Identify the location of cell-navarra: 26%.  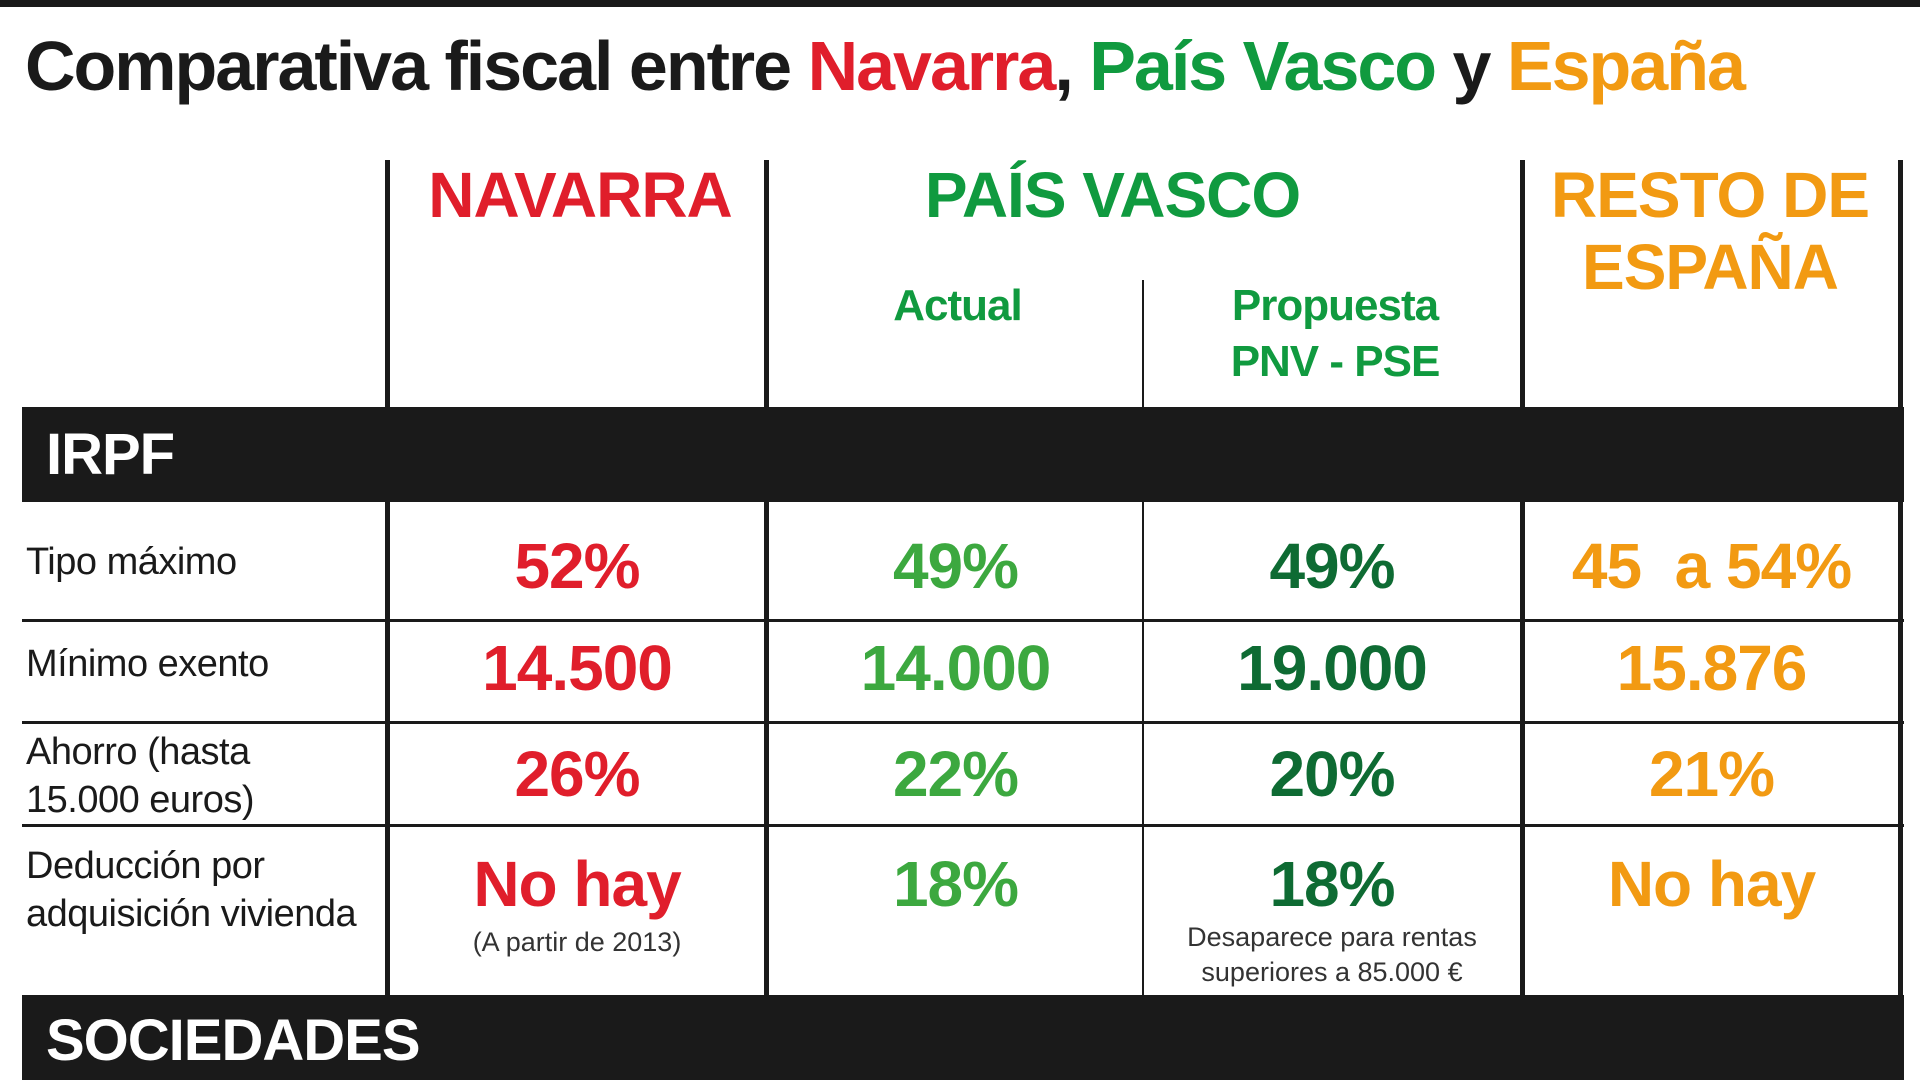
(577, 774).